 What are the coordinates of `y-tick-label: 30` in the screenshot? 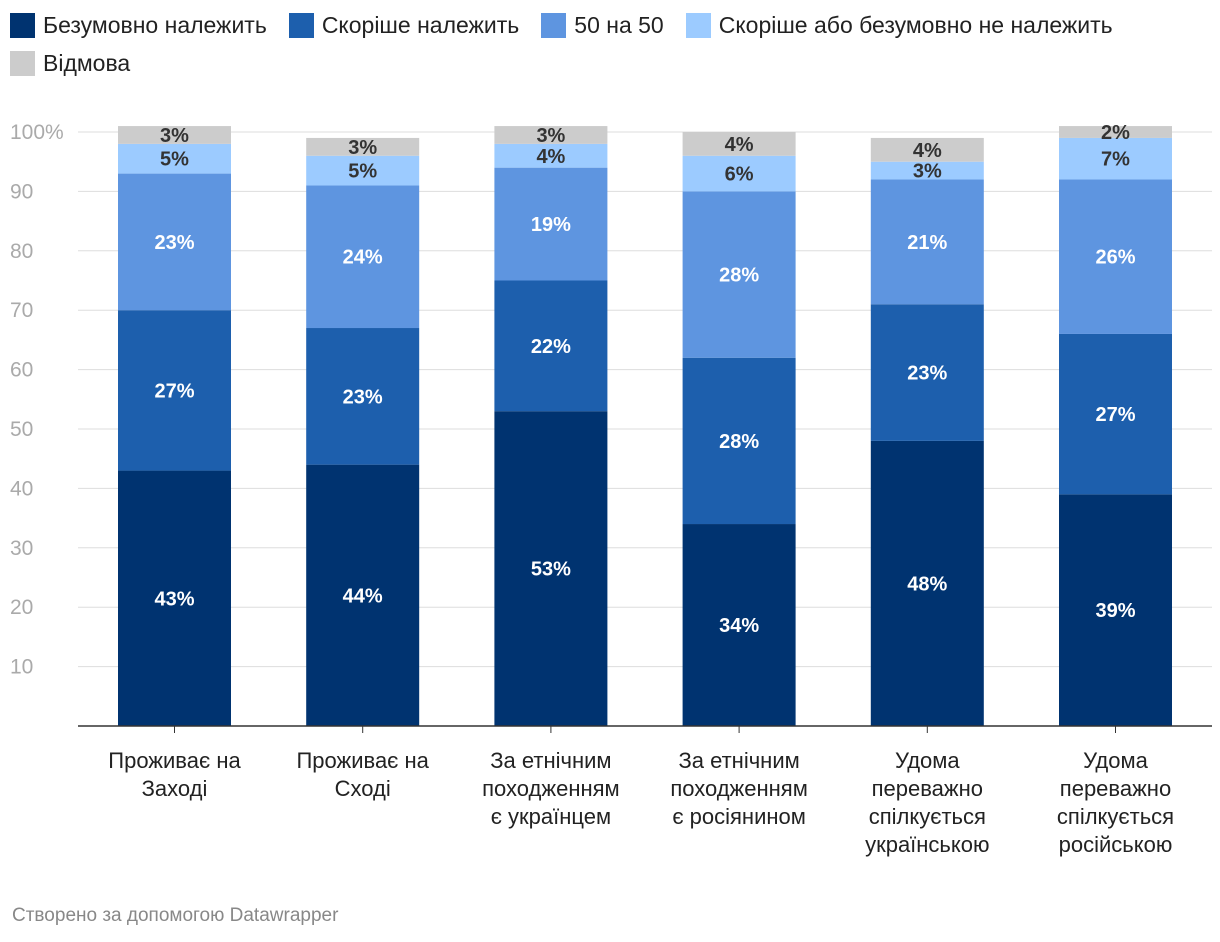 It's located at (21, 548).